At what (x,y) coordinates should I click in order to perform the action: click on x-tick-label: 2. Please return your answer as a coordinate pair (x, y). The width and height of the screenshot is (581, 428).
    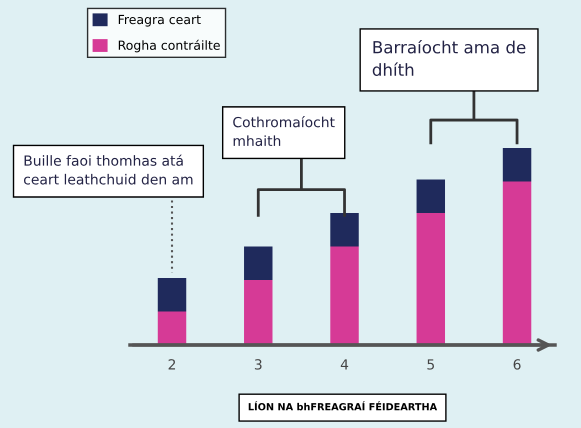
    Looking at the image, I should click on (172, 364).